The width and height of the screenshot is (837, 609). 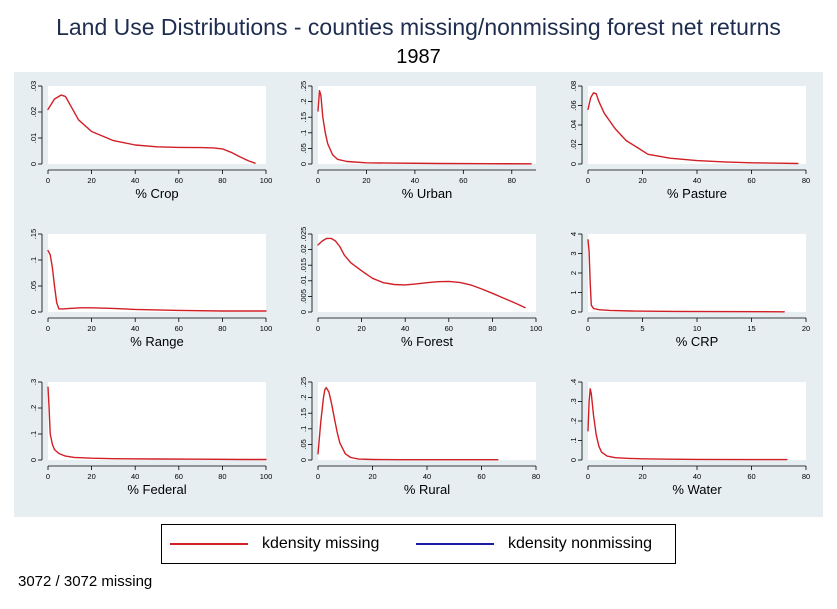 I want to click on y-tick-label-rural: .25, so click(x=303, y=382).